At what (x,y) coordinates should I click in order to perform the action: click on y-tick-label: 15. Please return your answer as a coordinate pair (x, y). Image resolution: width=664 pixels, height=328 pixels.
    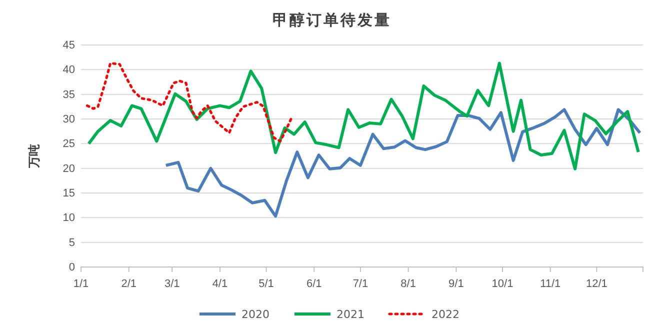
    Looking at the image, I should click on (68, 194).